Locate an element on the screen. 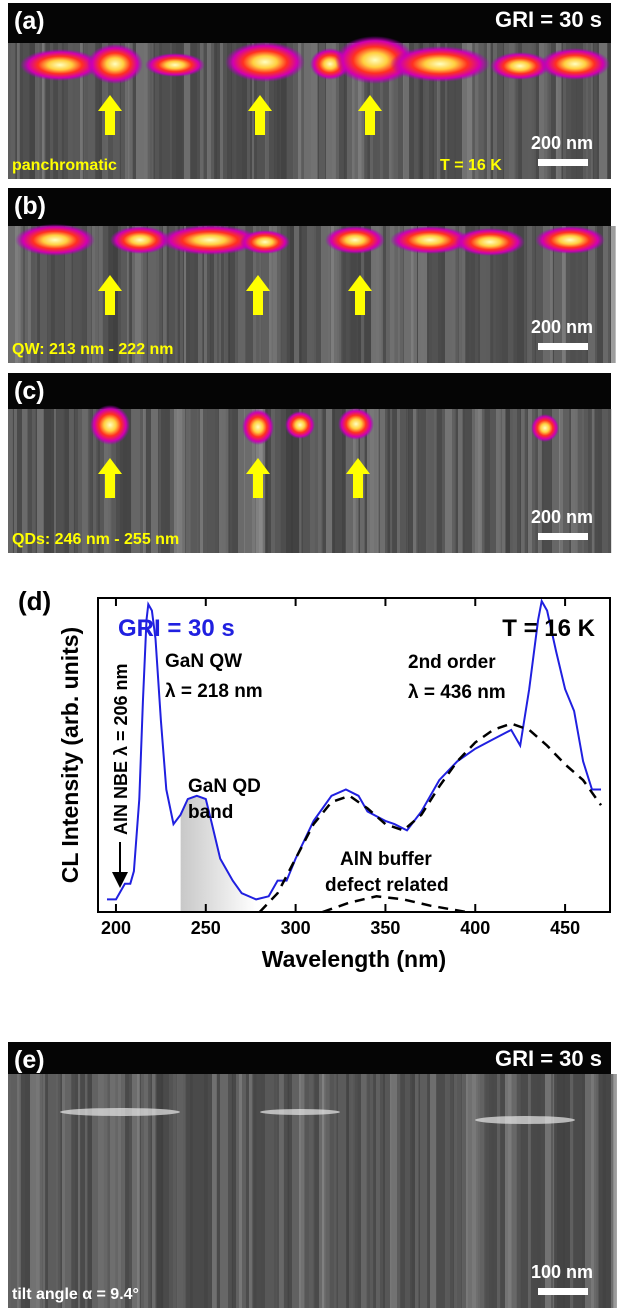  x-tick-label: 400 is located at coordinates (475, 928).